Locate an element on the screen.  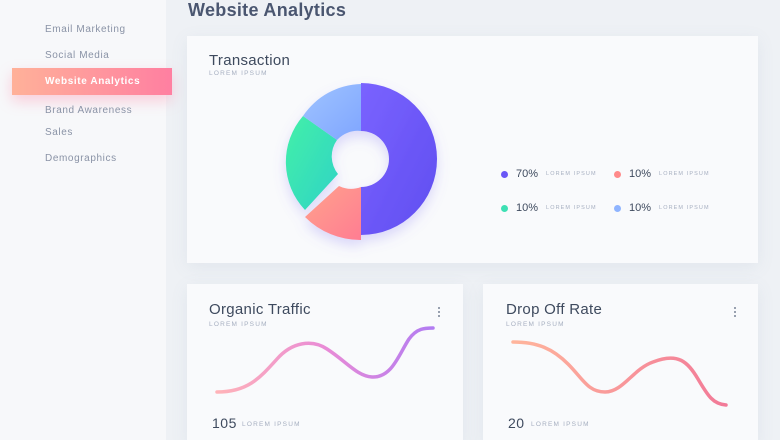
sidebar-item-demographics: Demographics is located at coordinates (81, 158).